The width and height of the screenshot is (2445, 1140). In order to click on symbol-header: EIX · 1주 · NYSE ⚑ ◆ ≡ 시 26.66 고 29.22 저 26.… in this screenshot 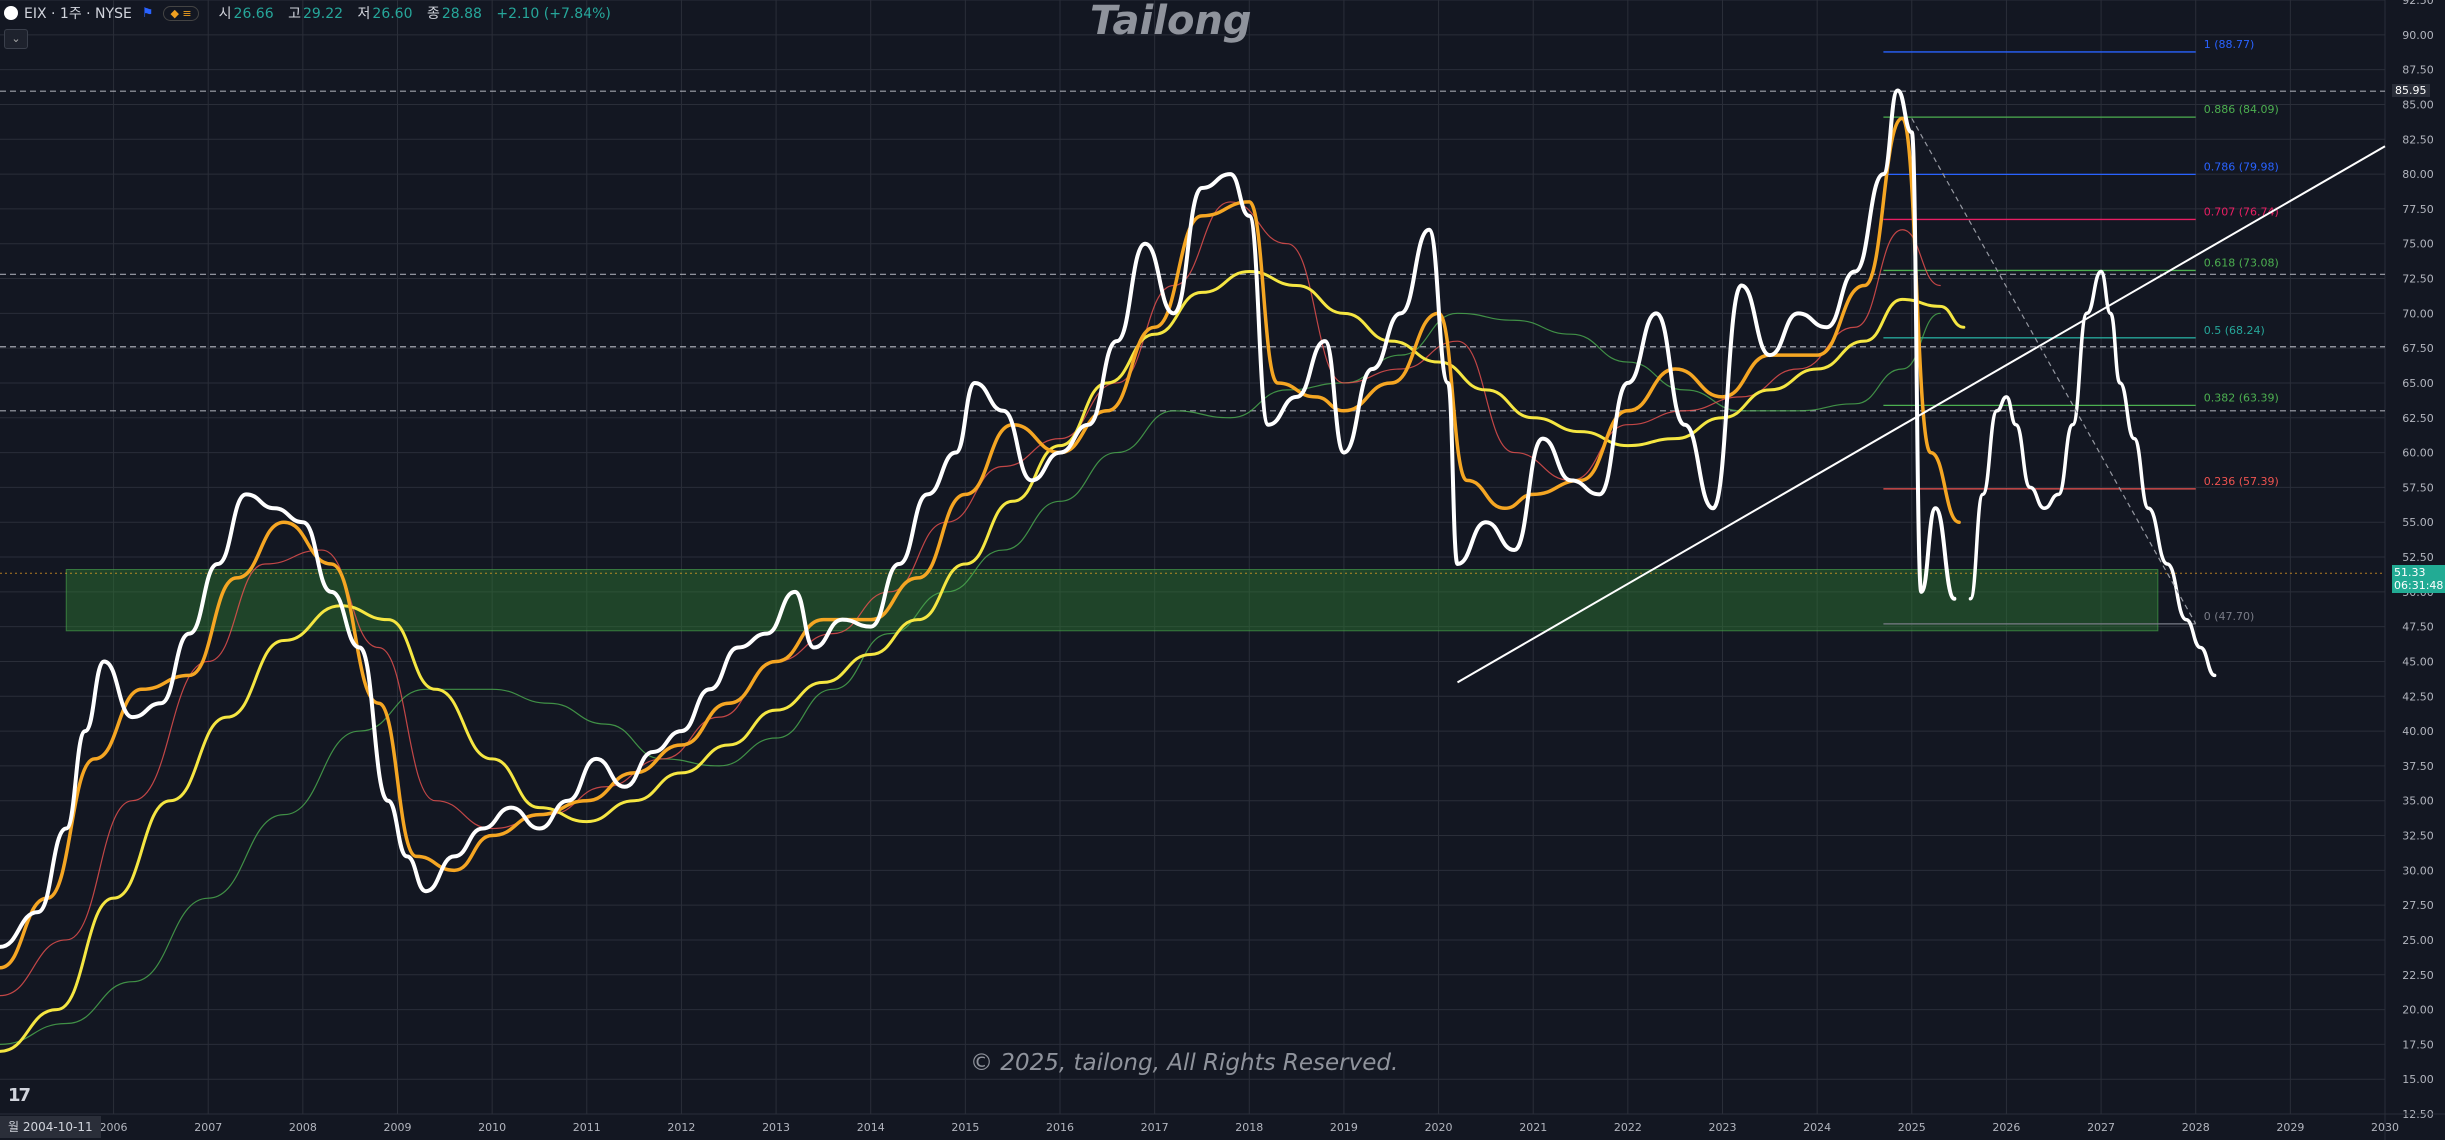, I will do `click(306, 13)`.